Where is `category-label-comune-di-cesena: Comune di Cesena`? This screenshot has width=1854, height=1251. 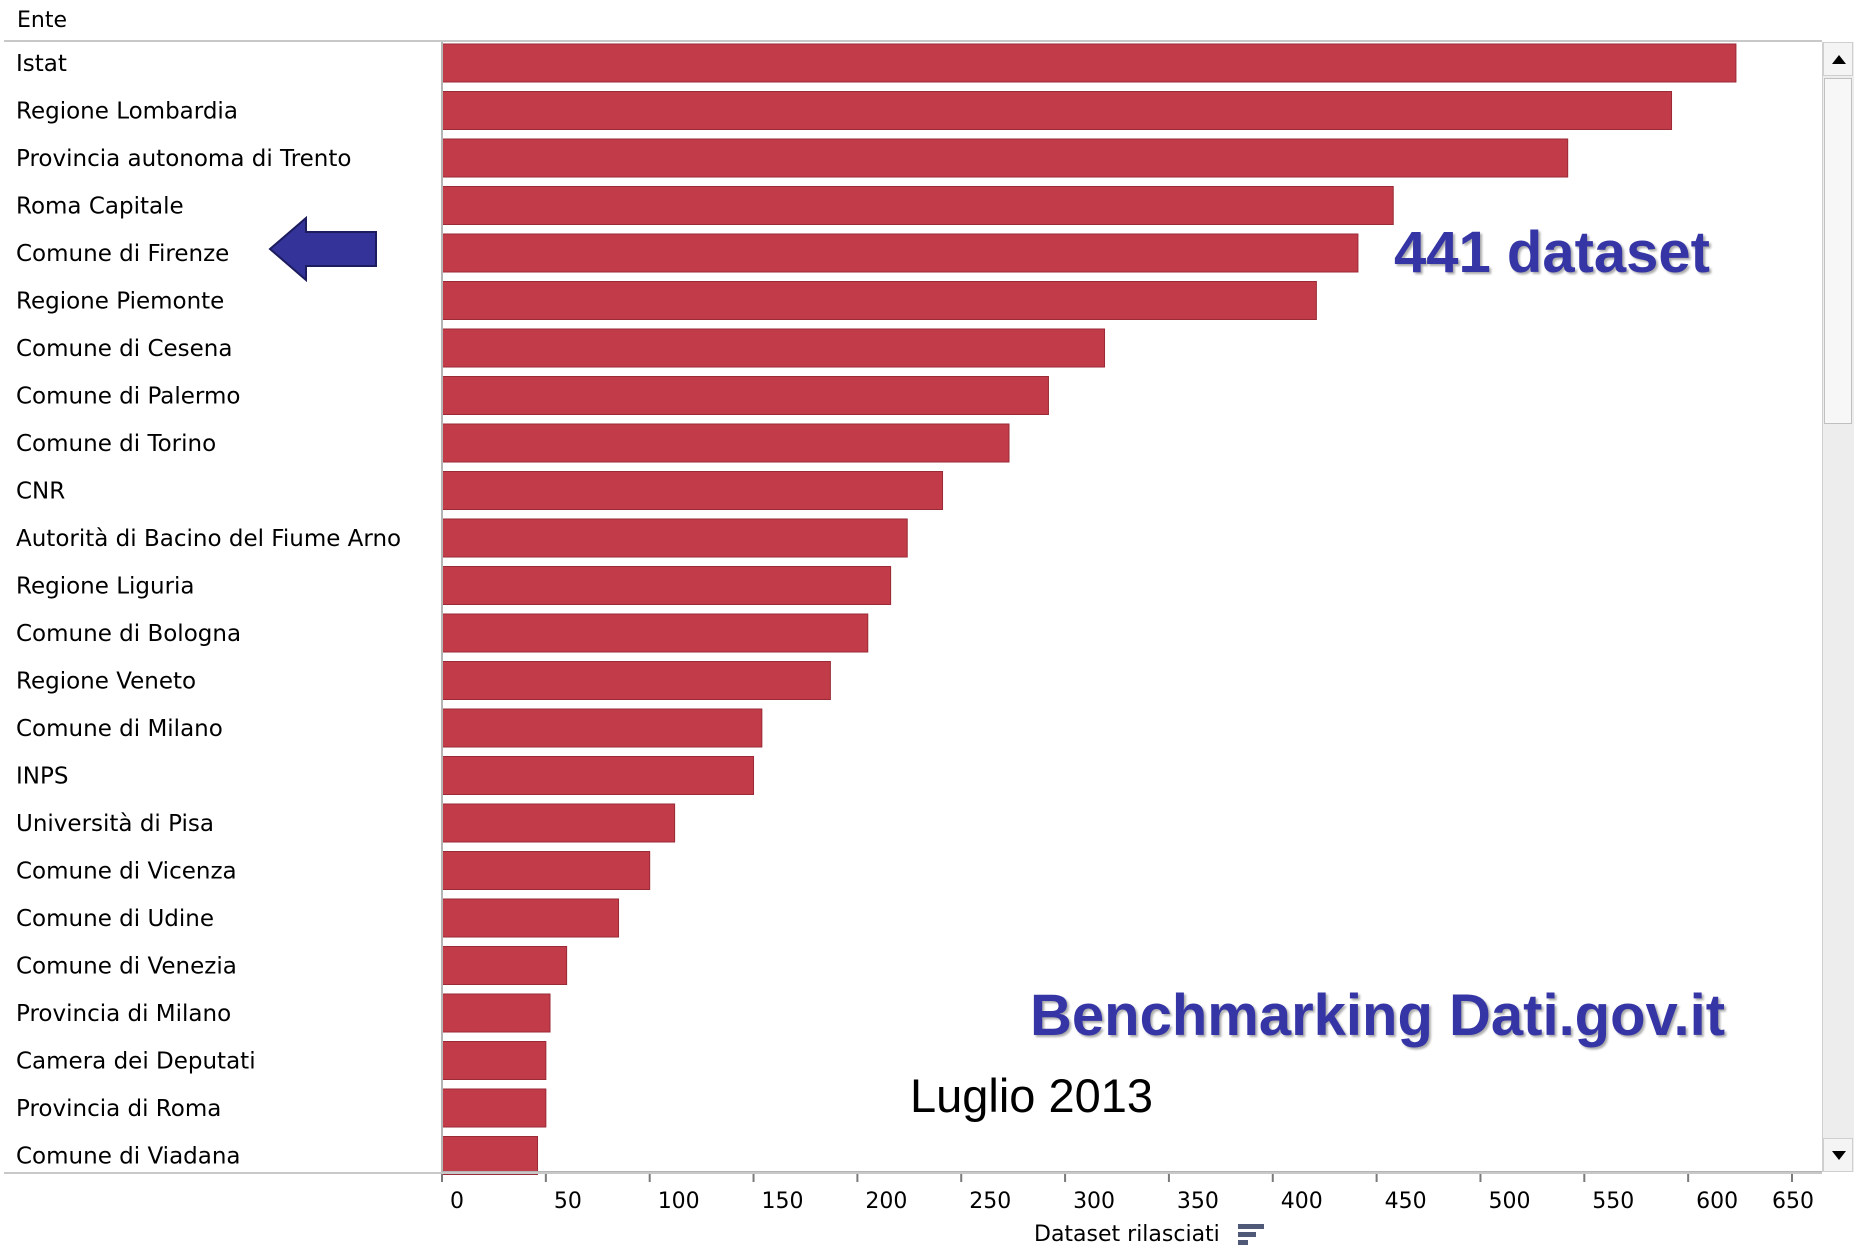 category-label-comune-di-cesena: Comune di Cesena is located at coordinates (124, 349).